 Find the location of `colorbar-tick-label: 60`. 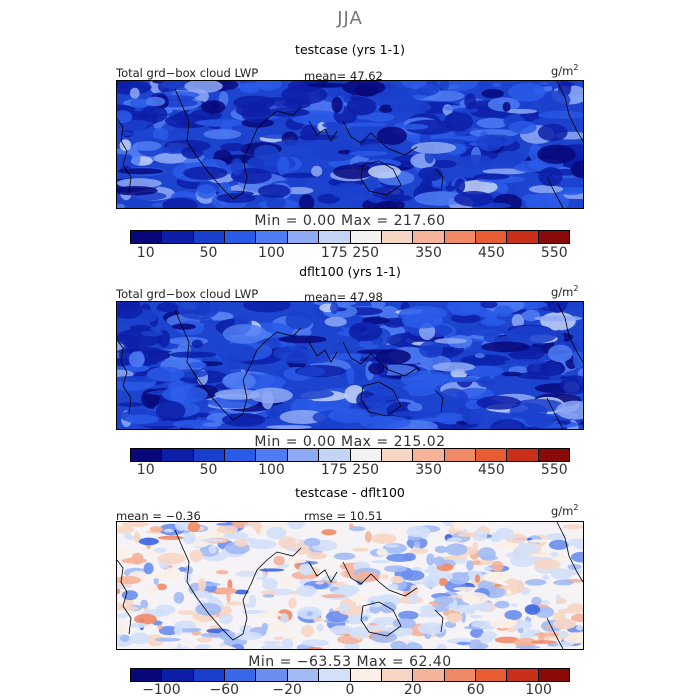

colorbar-tick-label: 60 is located at coordinates (475, 690).